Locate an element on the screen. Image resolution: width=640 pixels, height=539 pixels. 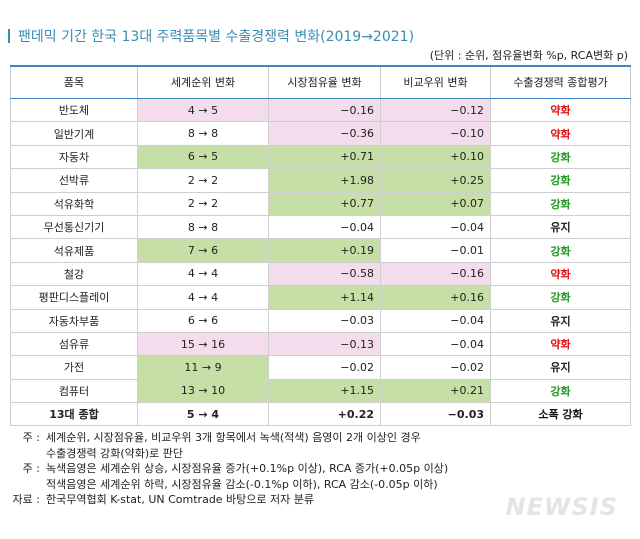
watermark: NEWSIS is located at coordinates (561, 507).